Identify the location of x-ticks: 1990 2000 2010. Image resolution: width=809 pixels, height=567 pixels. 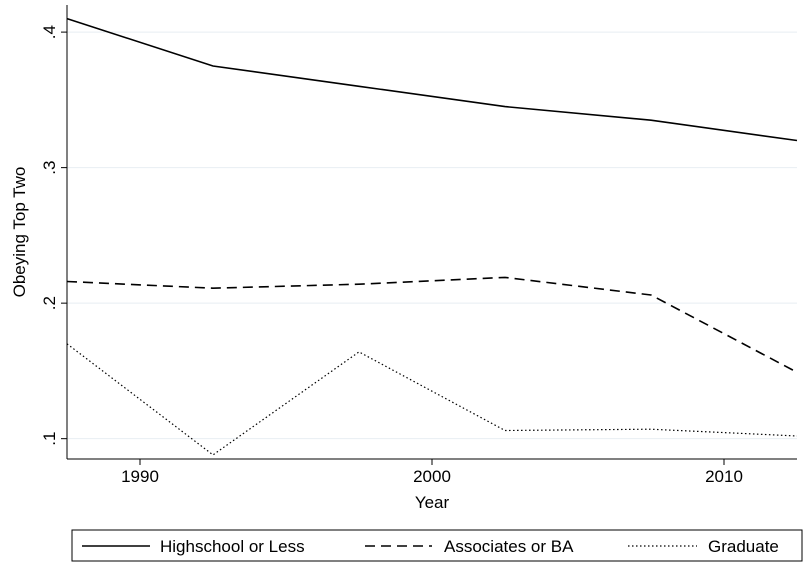
(432, 472).